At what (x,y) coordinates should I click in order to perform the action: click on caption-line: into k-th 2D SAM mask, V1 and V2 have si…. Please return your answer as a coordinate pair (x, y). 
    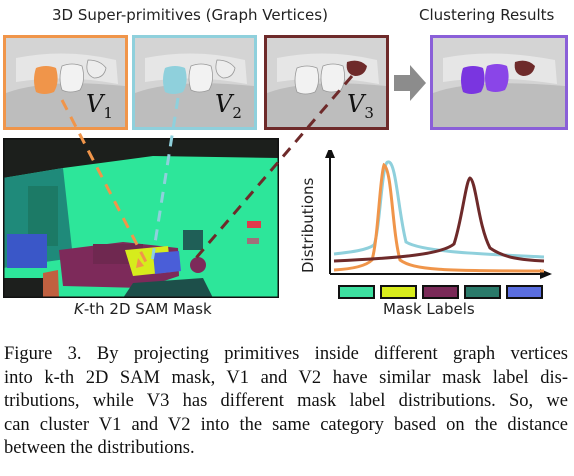
    Looking at the image, I should click on (286, 377).